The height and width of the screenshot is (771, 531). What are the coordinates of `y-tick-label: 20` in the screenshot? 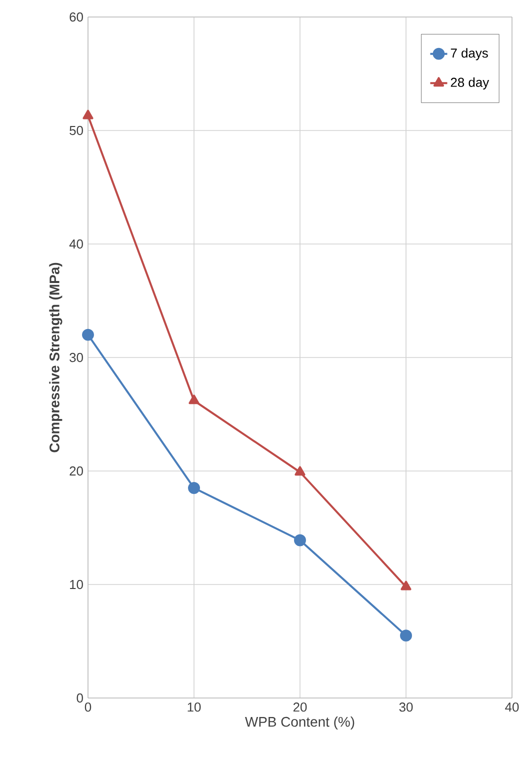 It's located at (76, 471).